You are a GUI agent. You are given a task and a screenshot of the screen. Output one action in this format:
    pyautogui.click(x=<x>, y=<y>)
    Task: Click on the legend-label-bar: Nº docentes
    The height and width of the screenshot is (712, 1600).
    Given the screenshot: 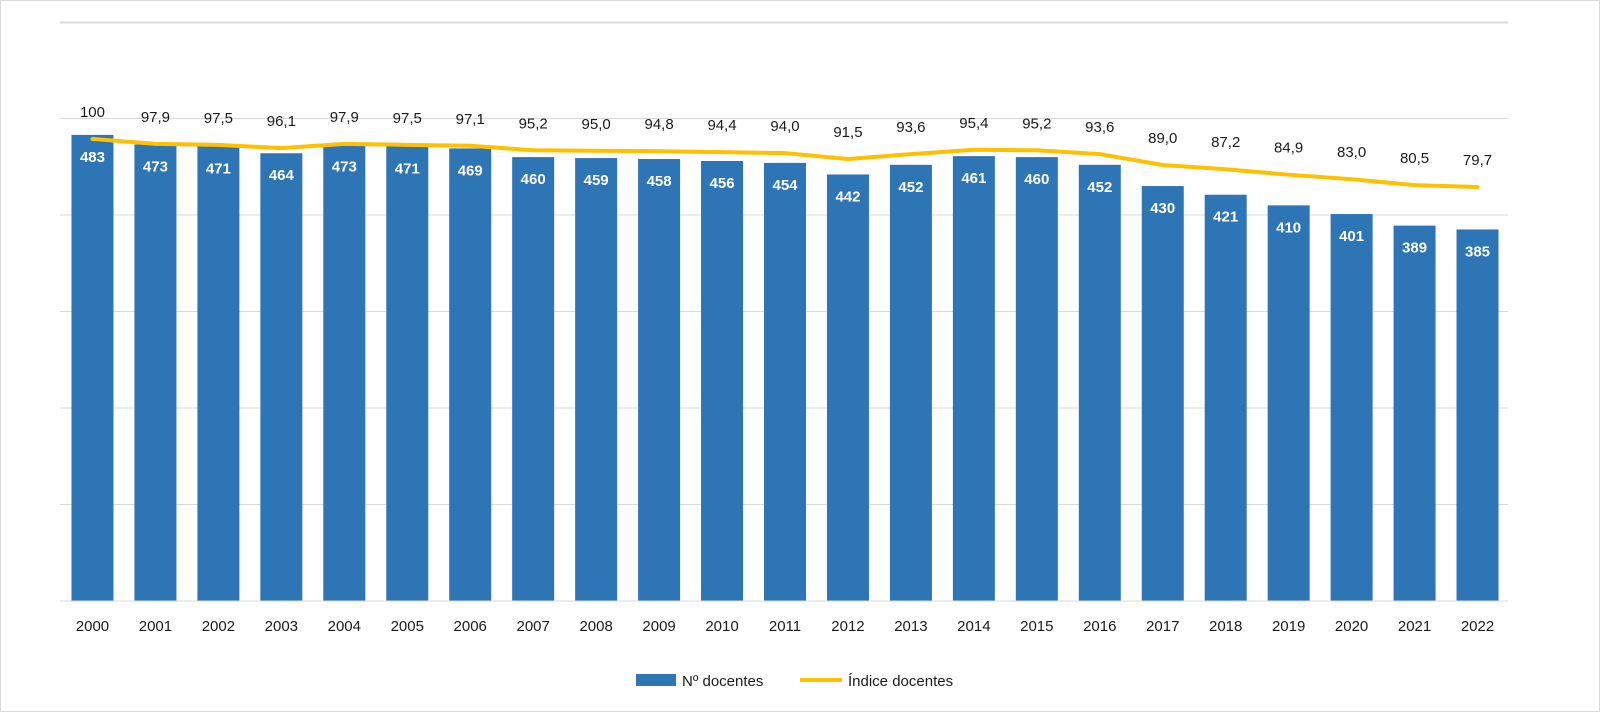 What is the action you would take?
    pyautogui.click(x=722, y=681)
    